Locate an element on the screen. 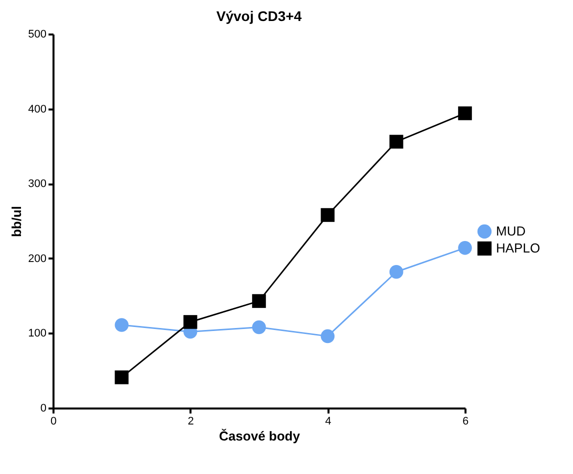 Image resolution: width=573 pixels, height=474 pixels. y-tick-label: 200 is located at coordinates (37, 258).